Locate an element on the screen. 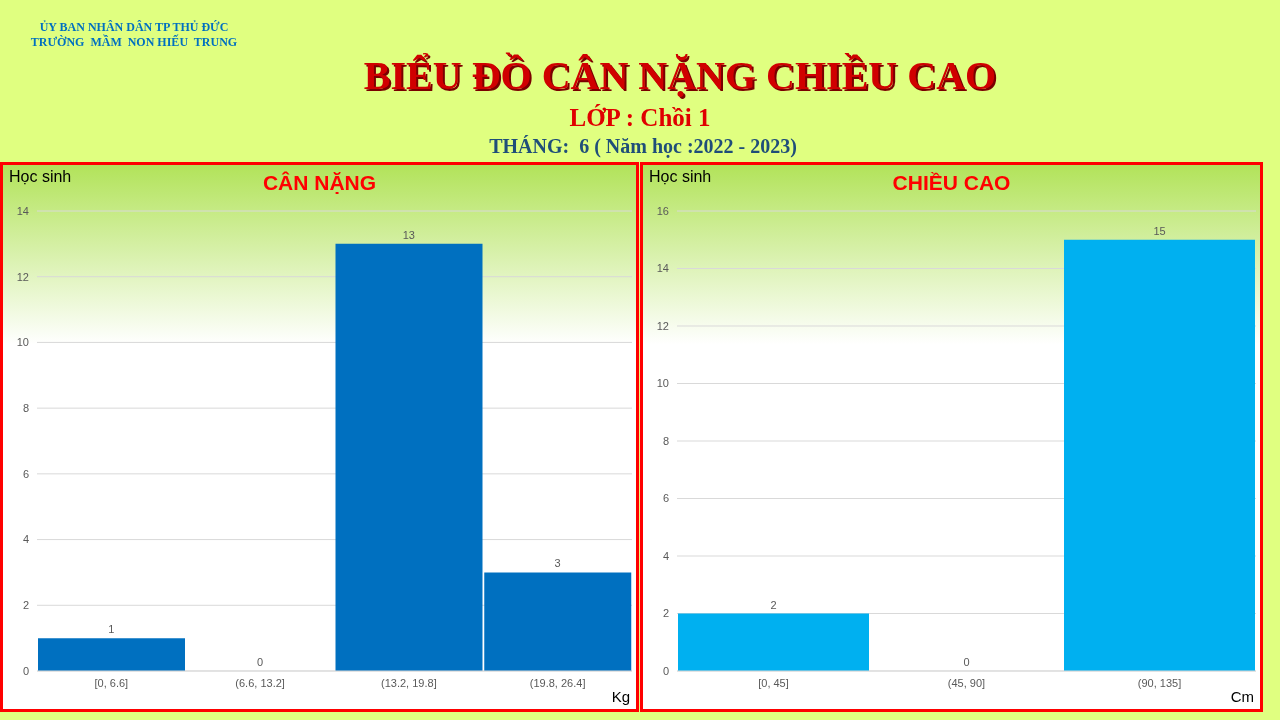  x-tick-label: [0, 45] is located at coordinates (773, 682).